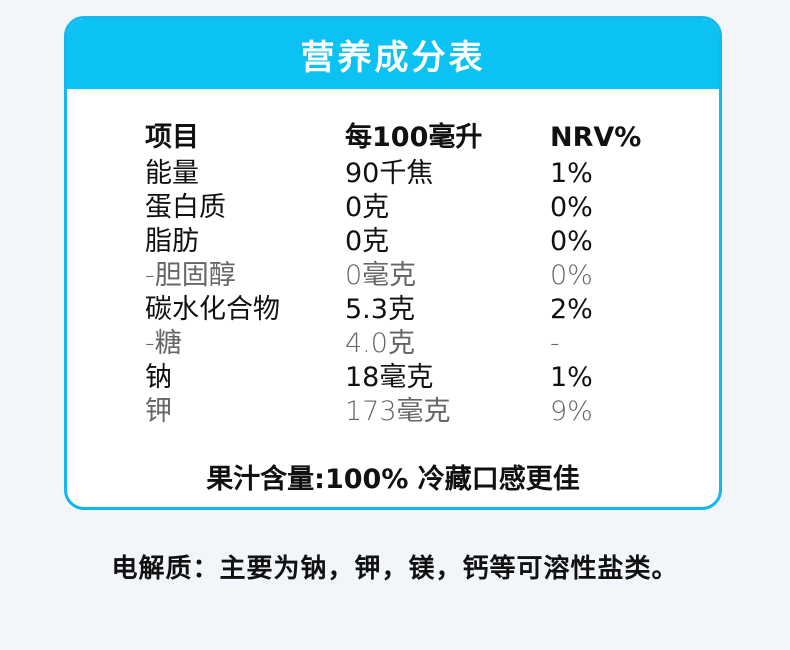  I want to click on row-value: 4.0克, so click(380, 343).